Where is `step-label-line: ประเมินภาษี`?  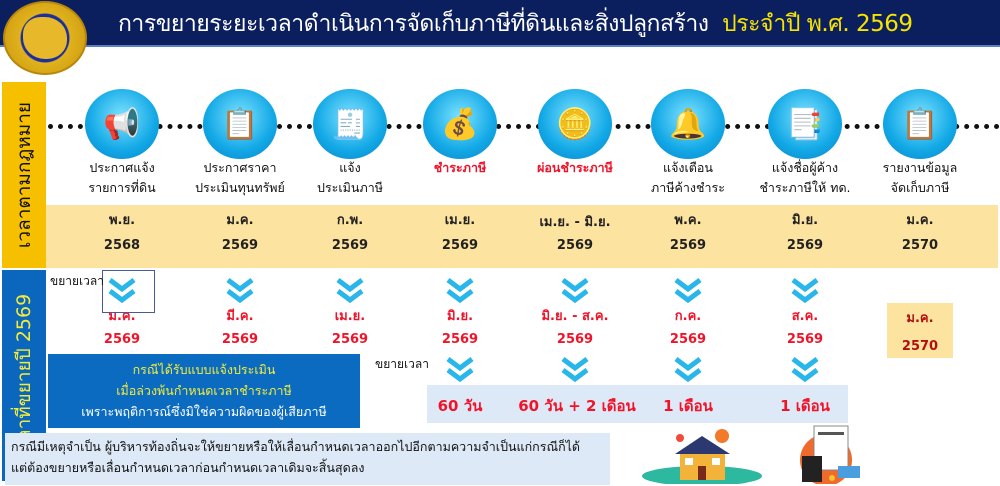 step-label-line: ประเมินภาษี is located at coordinates (350, 187).